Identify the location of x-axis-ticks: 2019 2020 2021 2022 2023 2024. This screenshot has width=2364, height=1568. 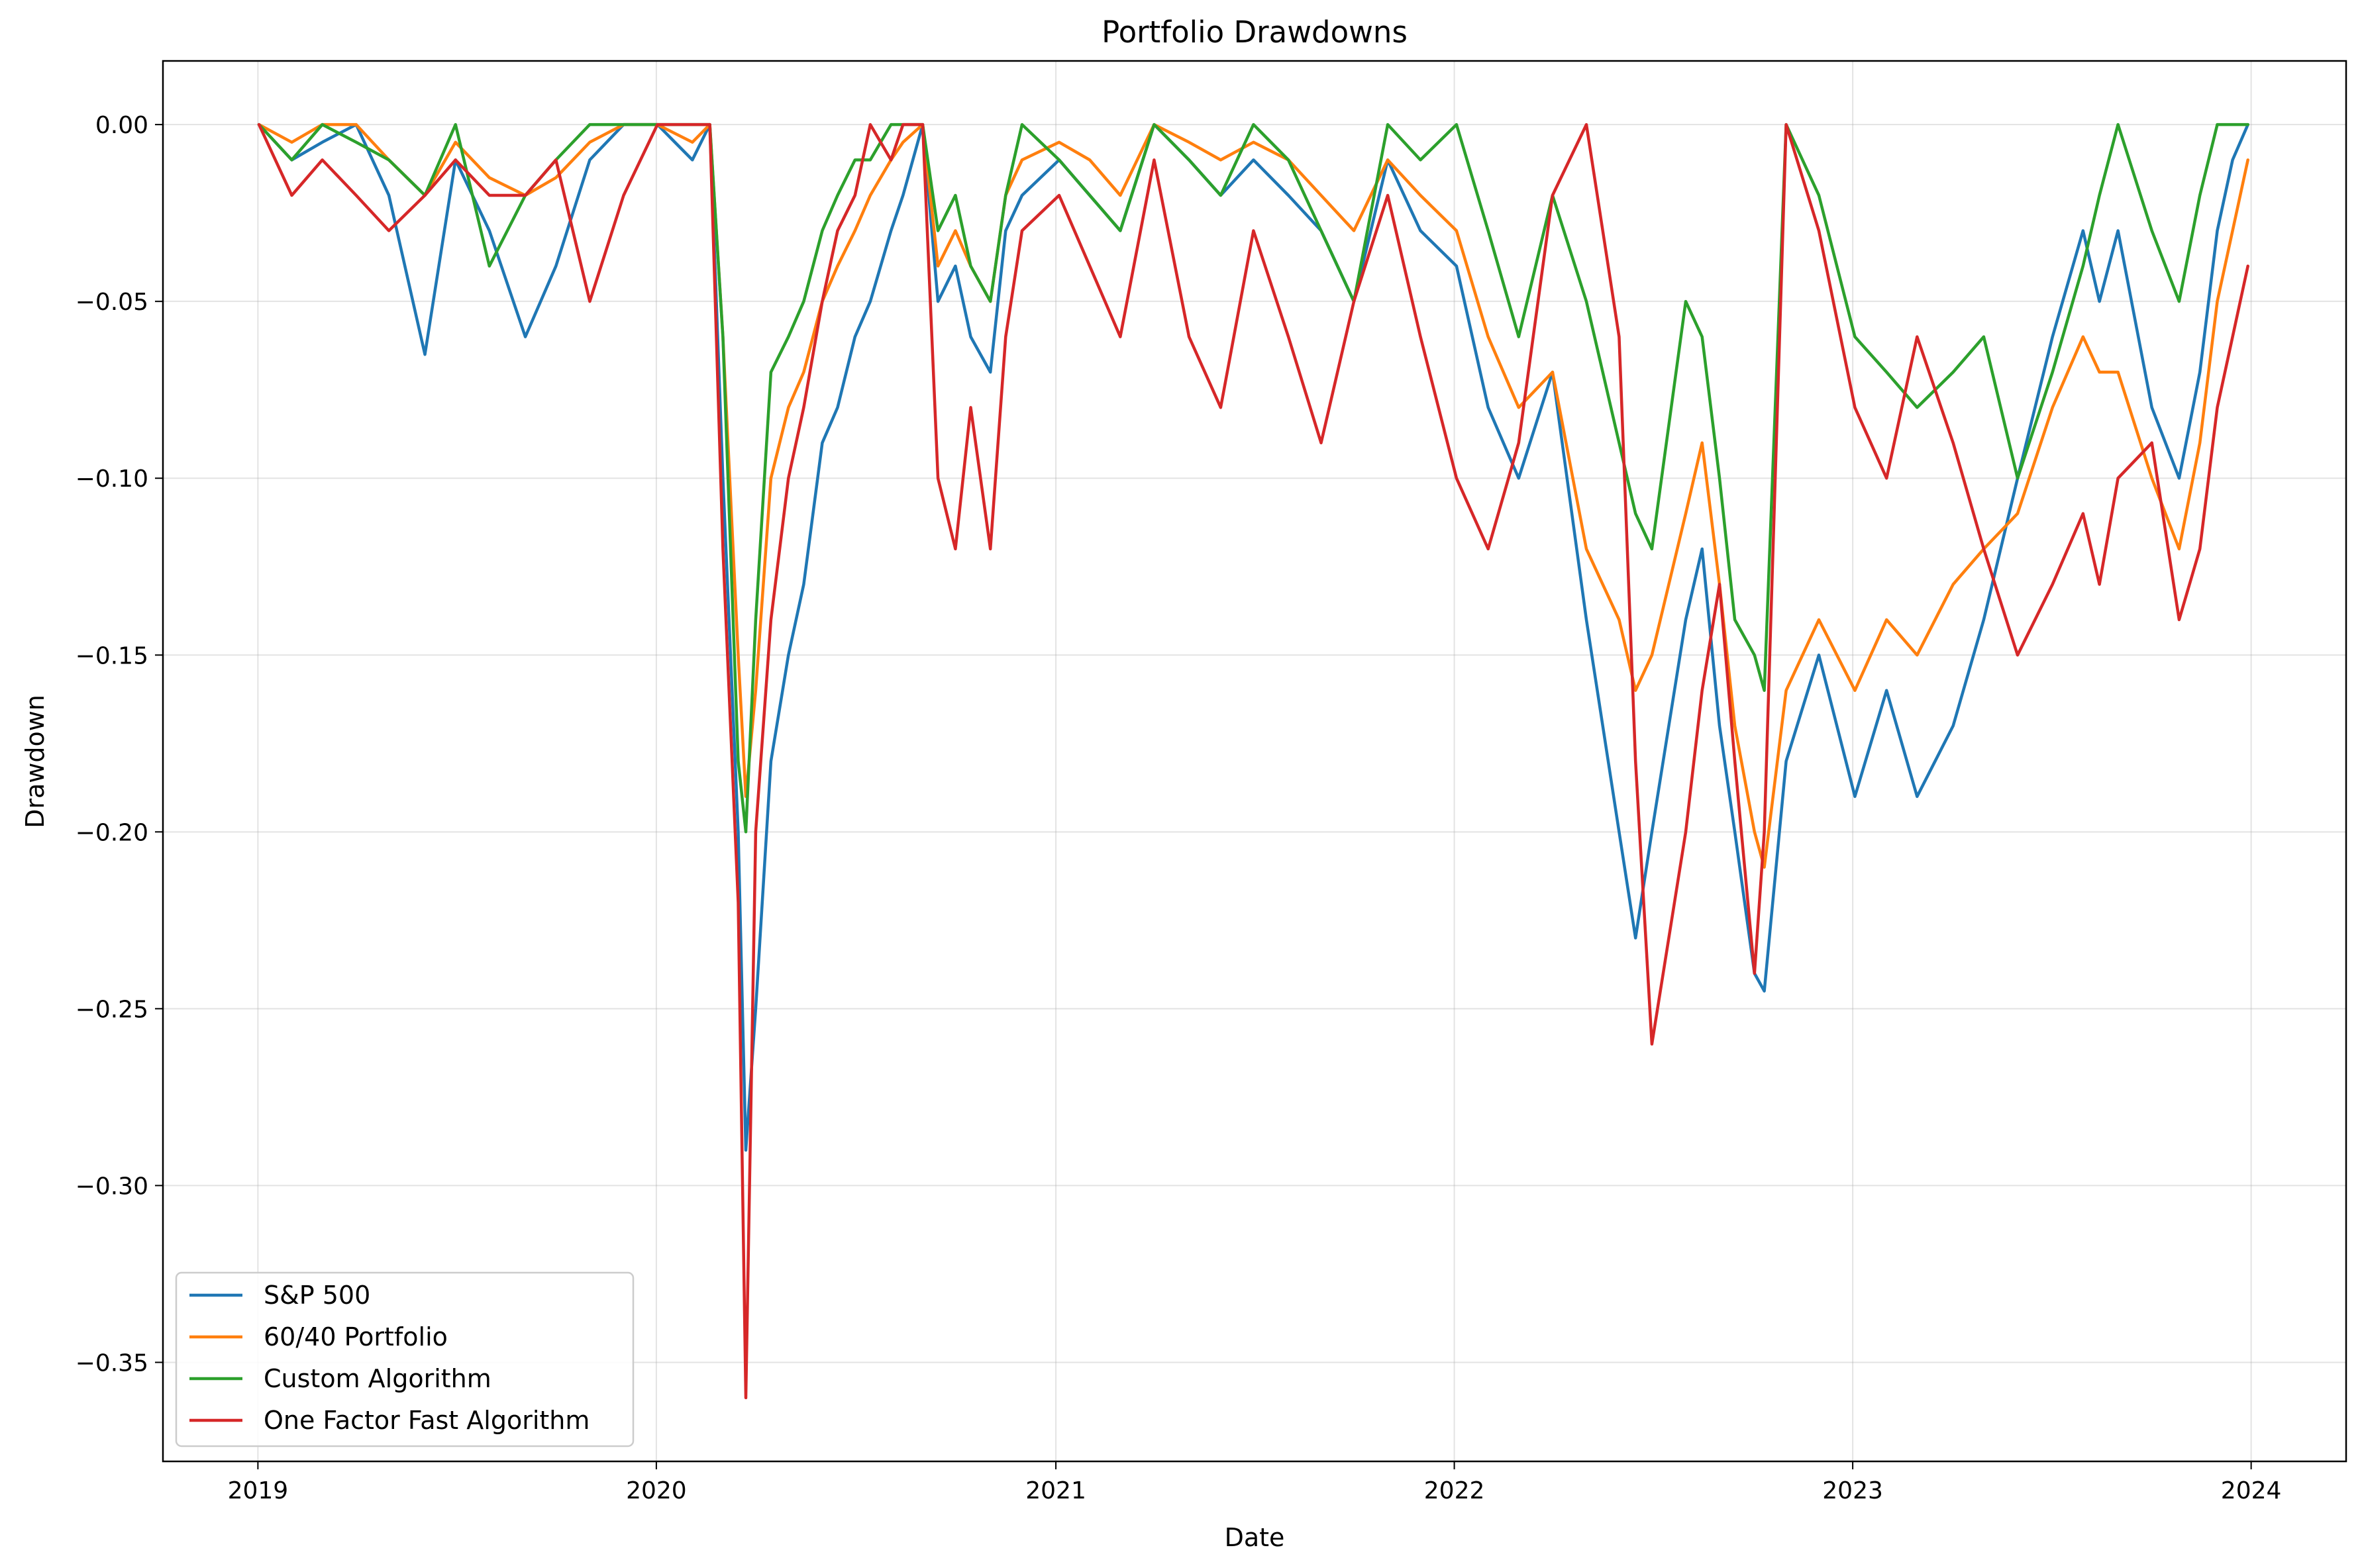
(1255, 1482).